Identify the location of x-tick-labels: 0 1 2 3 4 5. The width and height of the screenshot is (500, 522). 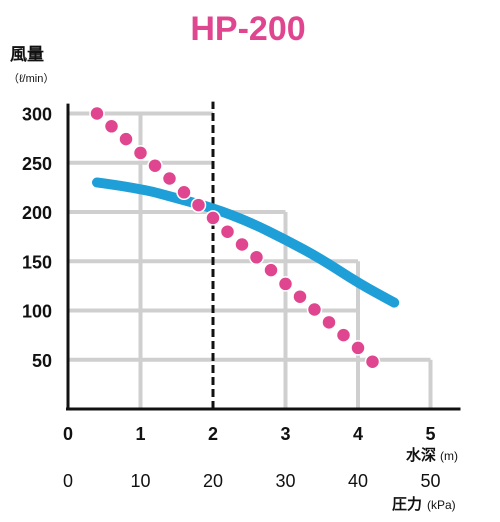
(249, 434).